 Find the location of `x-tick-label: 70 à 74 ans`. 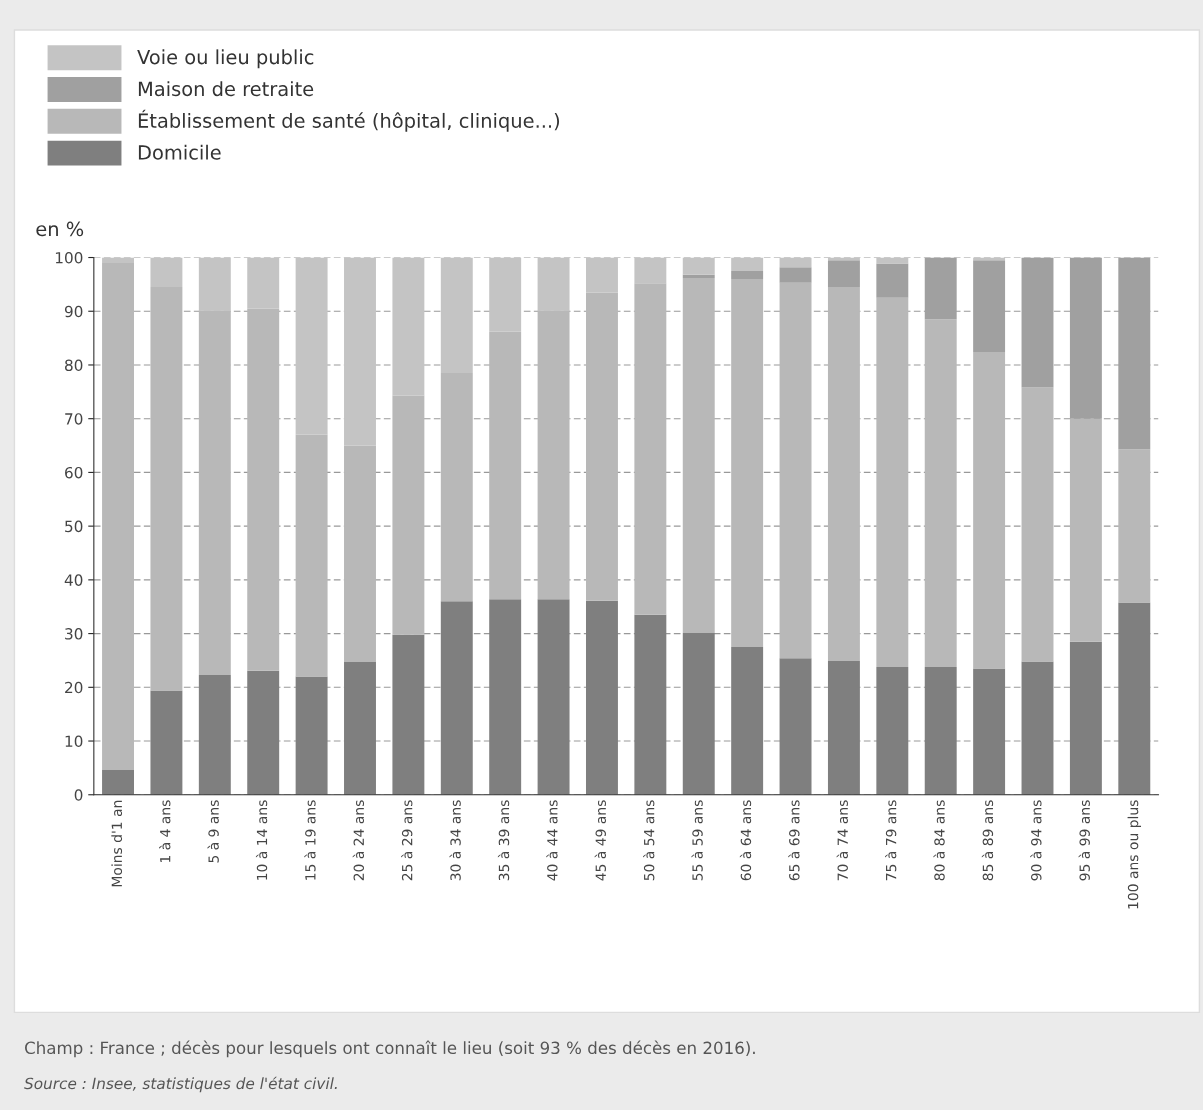

x-tick-label: 70 à 74 ans is located at coordinates (842, 840).